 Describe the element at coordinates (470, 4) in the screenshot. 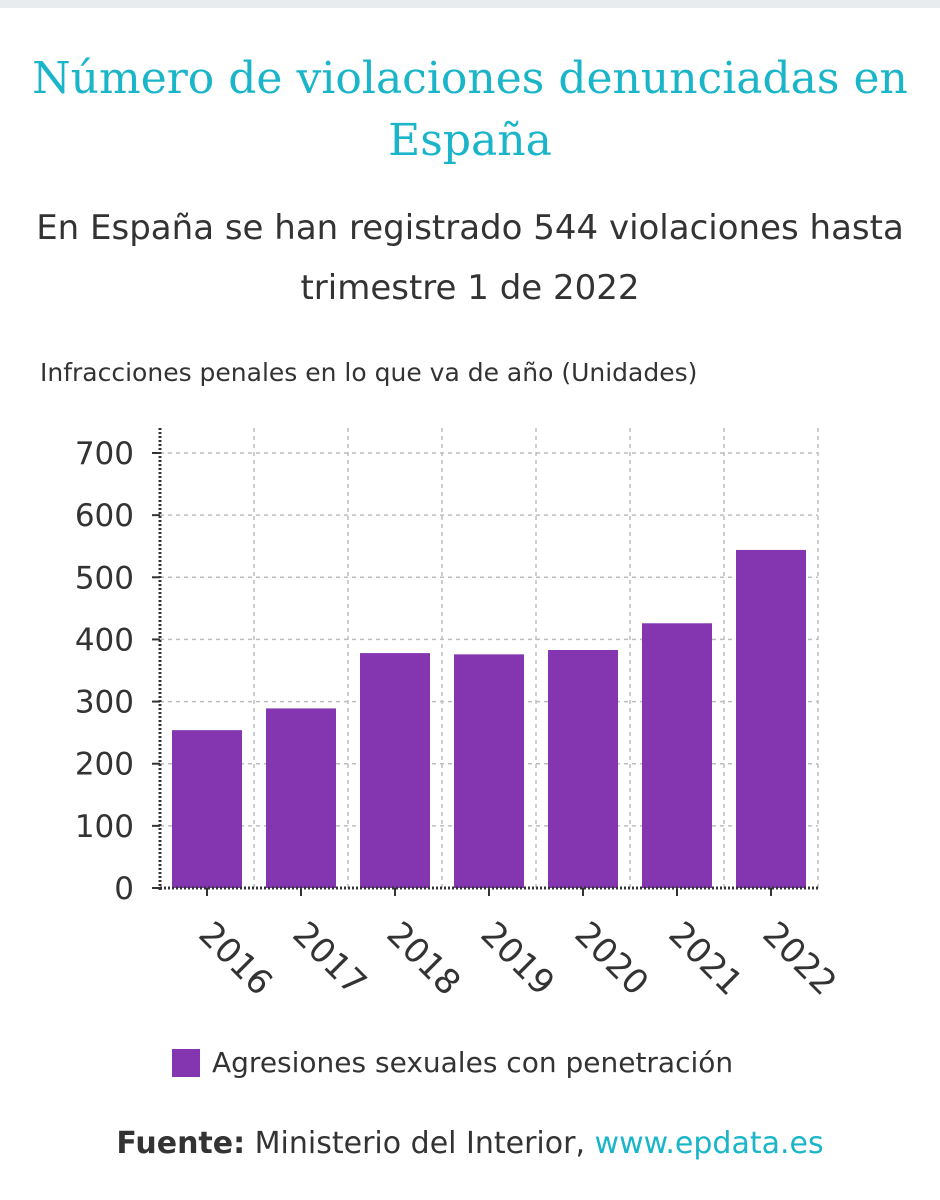

I see `top-border` at that location.